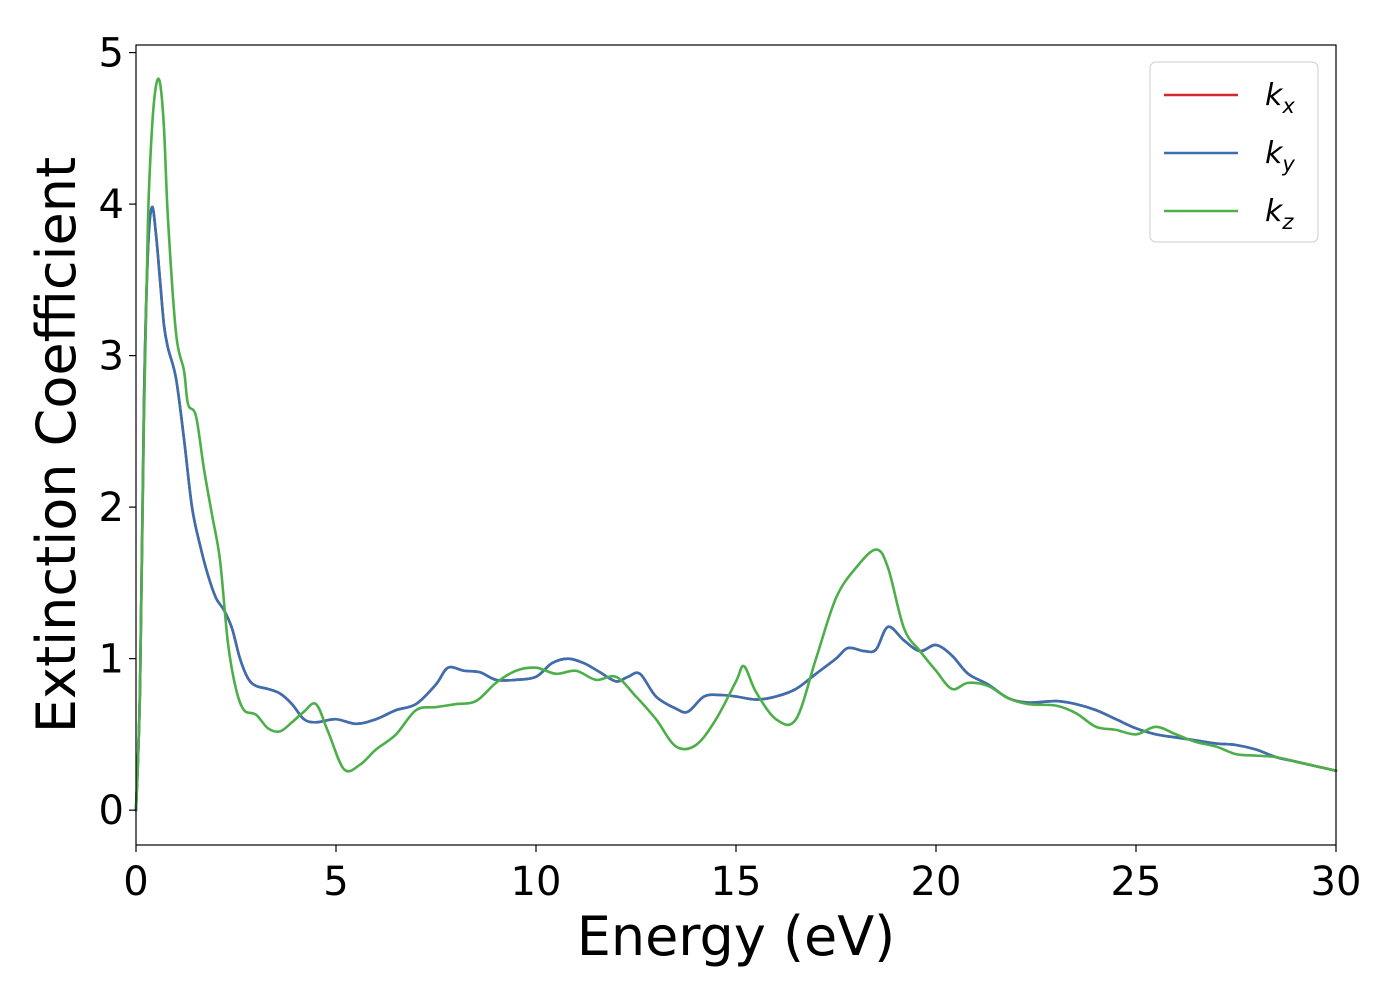  Describe the element at coordinates (111, 660) in the screenshot. I see `y-tick-label: 1` at that location.